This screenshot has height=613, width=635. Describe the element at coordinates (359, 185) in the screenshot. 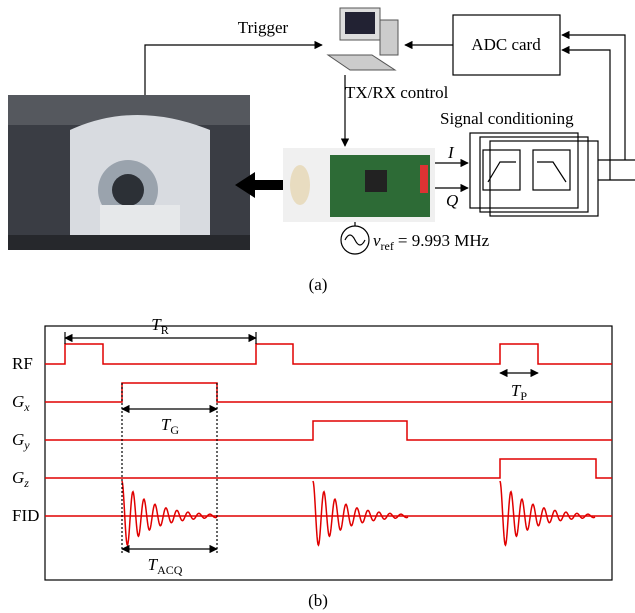

I see `board-photo` at that location.